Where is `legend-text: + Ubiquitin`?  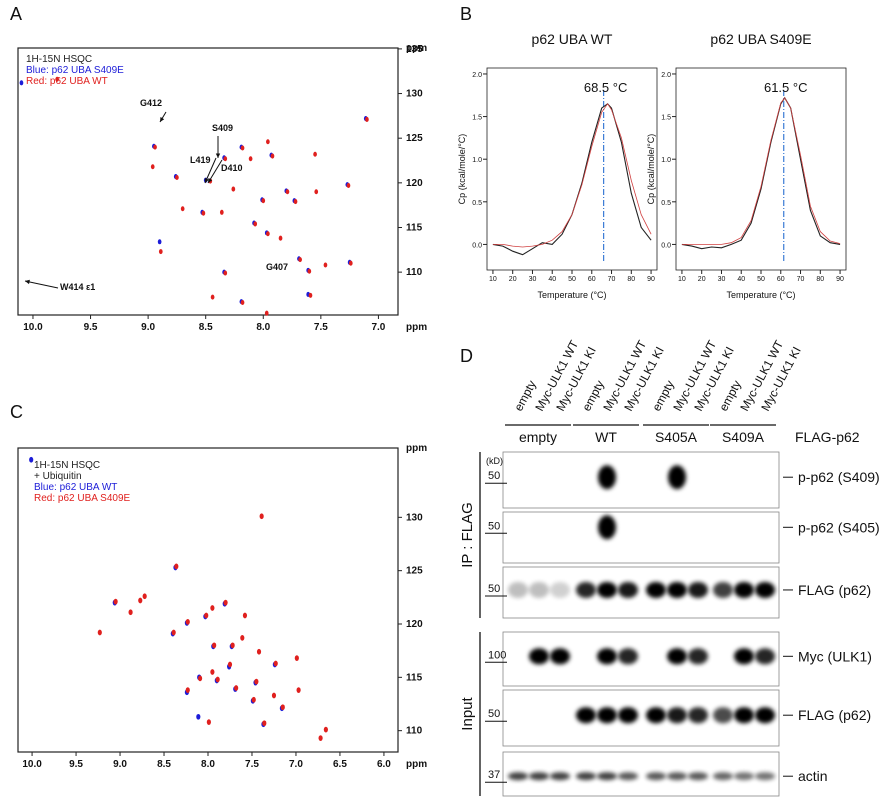 legend-text: + Ubiquitin is located at coordinates (58, 476).